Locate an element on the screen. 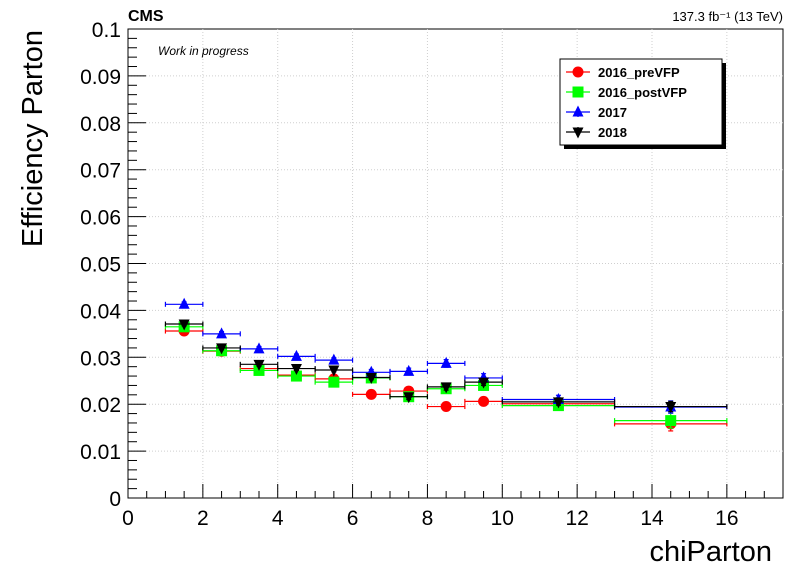 This screenshot has height=575, width=798. legend-label: 2017 is located at coordinates (612, 112).